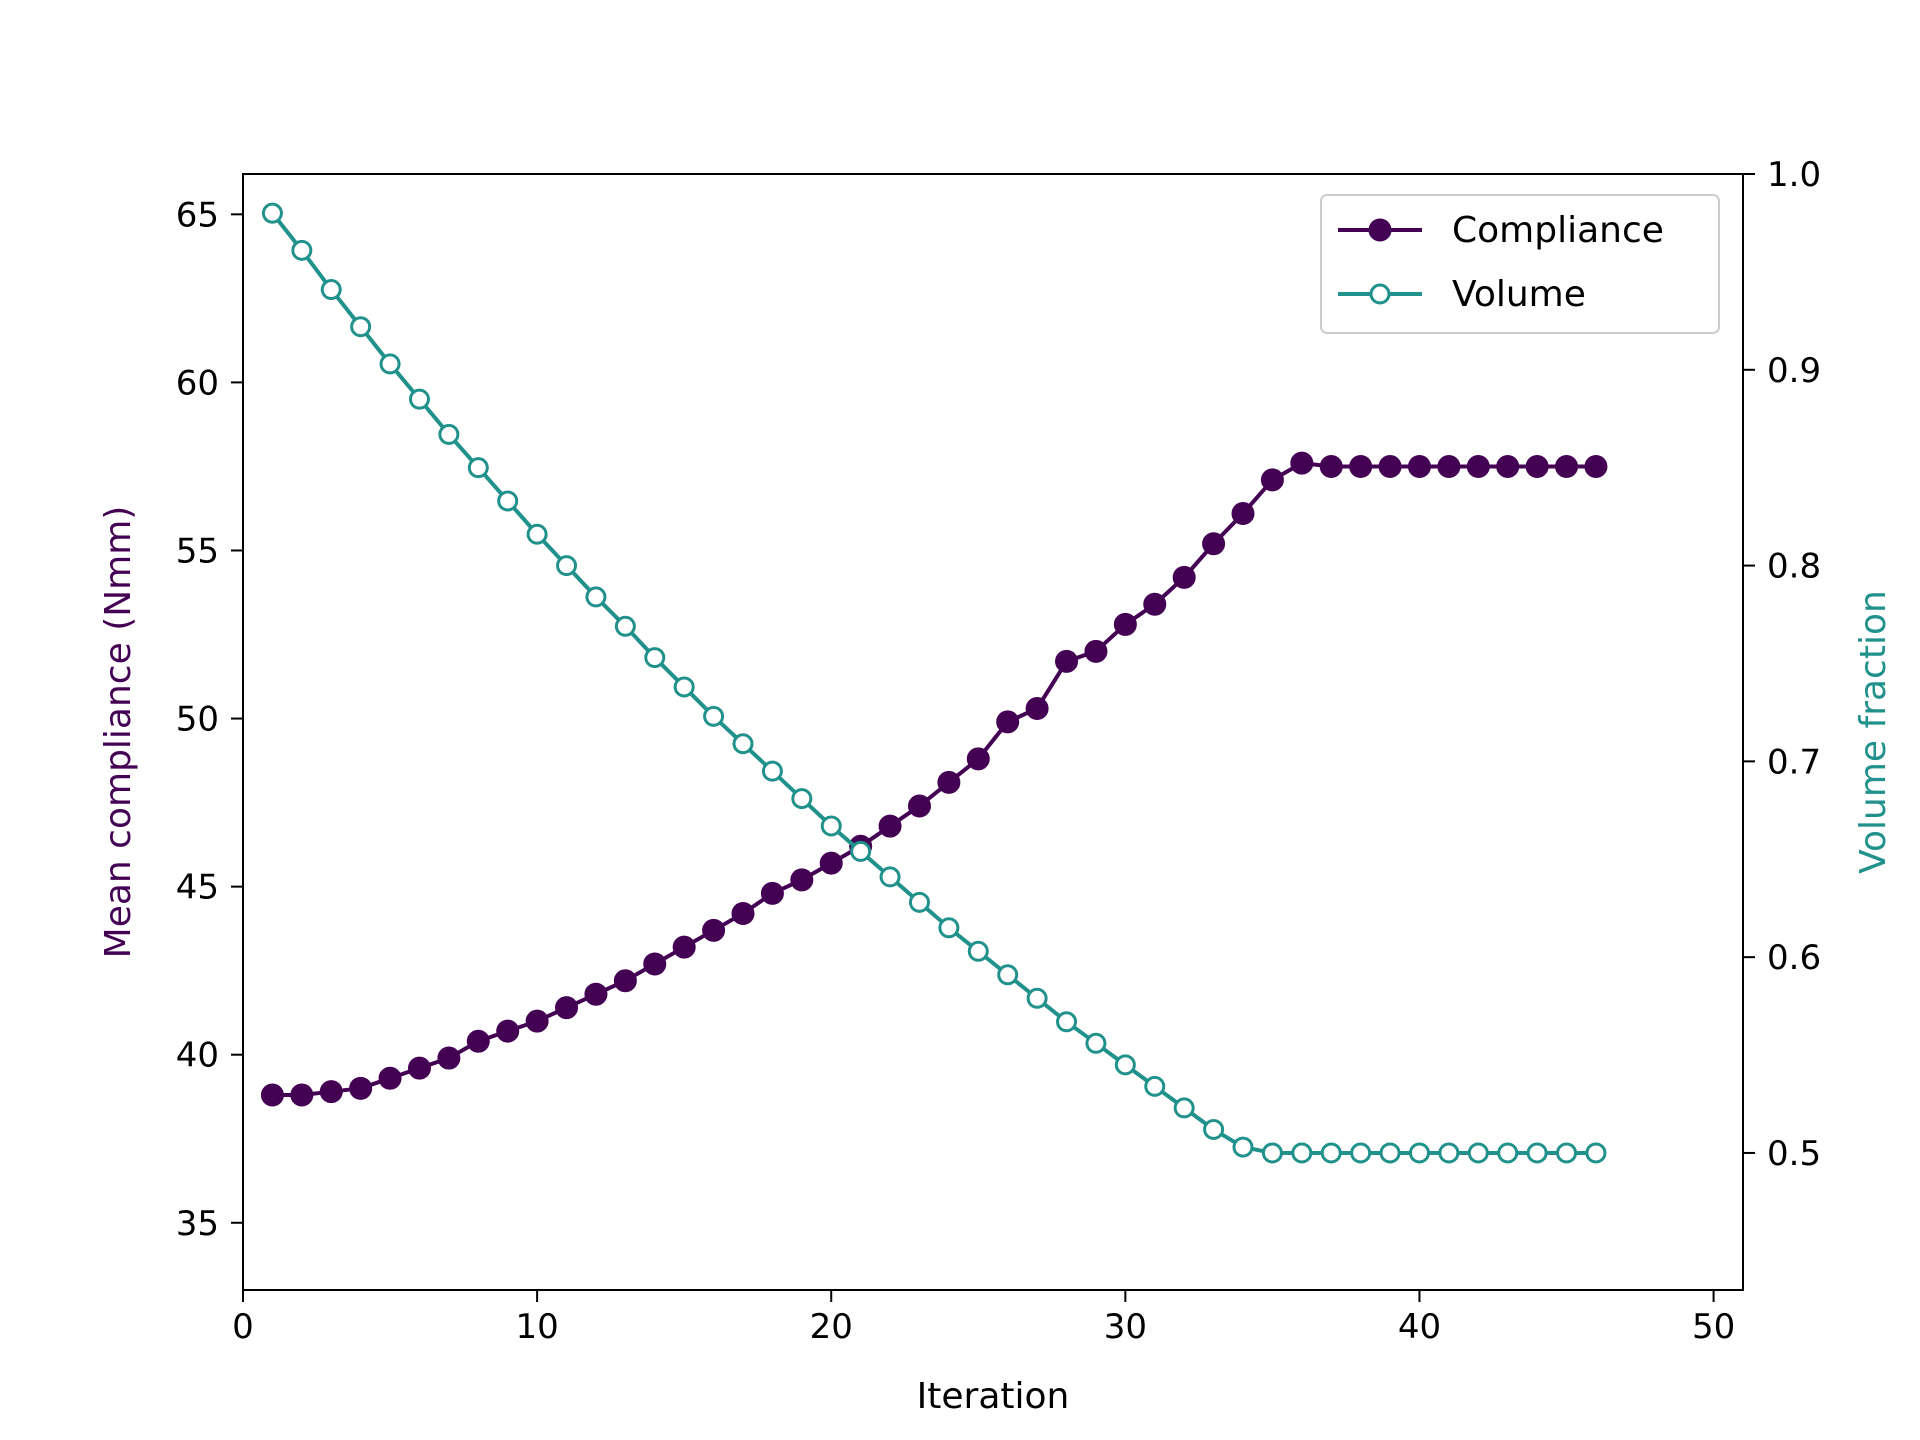 This screenshot has height=1440, width=1920. What do you see at coordinates (1873, 732) in the screenshot?
I see `right-y-axis-title: Volume fraction` at bounding box center [1873, 732].